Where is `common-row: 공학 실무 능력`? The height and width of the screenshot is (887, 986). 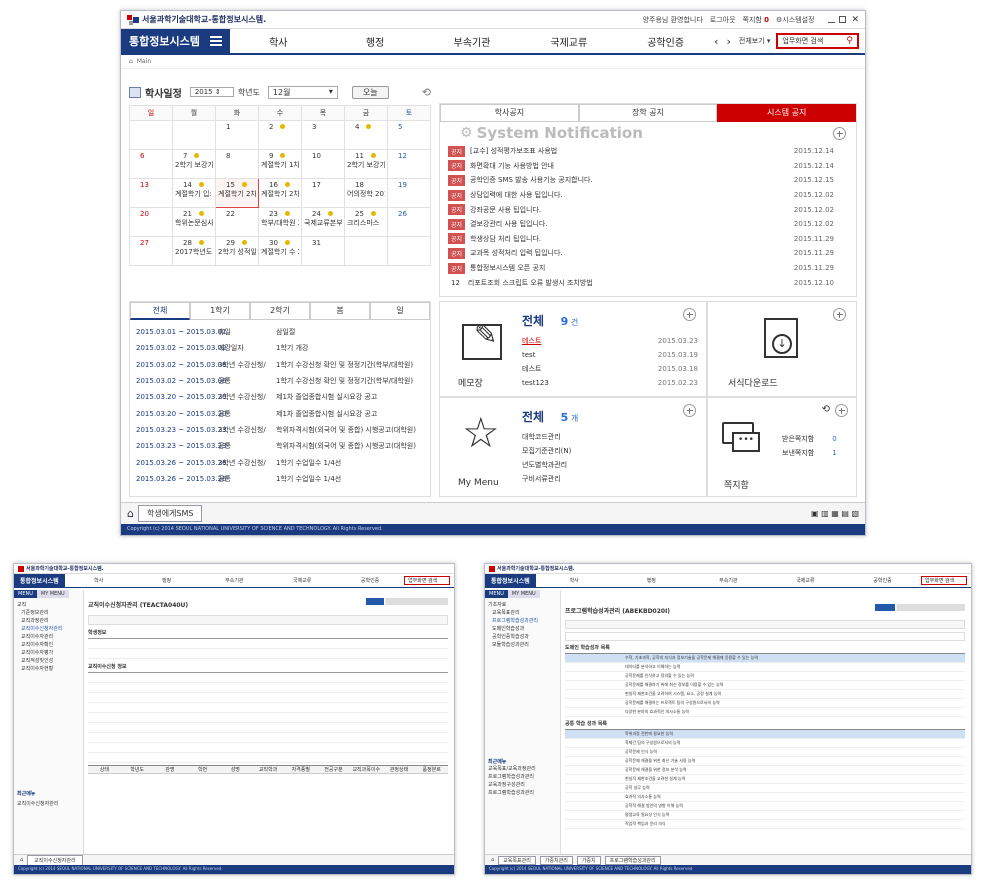 common-row: 공학 실무 능력 is located at coordinates (765, 788).